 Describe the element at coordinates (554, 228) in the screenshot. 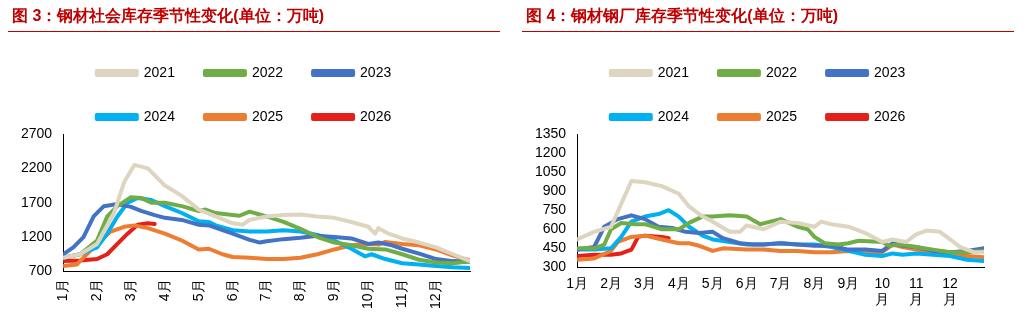

I see `y-tick-label: 600` at that location.